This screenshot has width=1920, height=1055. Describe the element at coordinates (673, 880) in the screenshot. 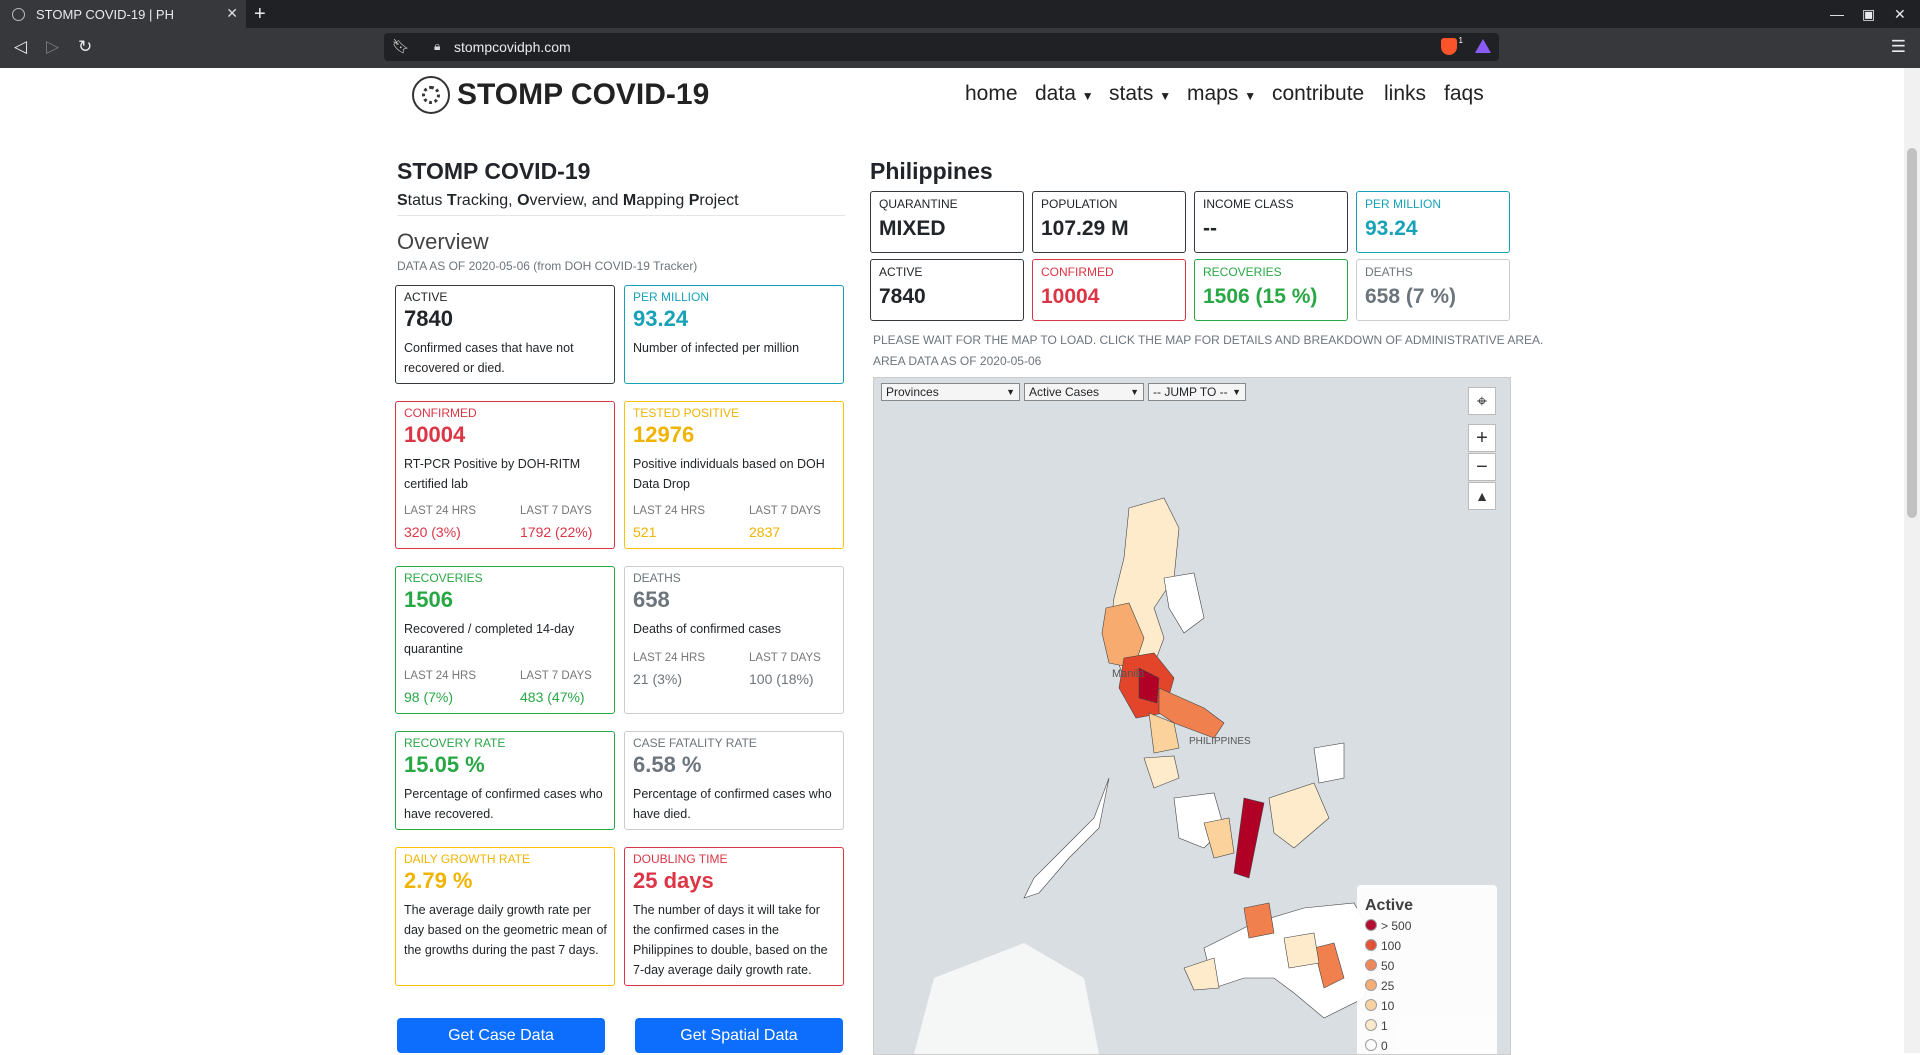

I see `card-value: 25 days` at that location.